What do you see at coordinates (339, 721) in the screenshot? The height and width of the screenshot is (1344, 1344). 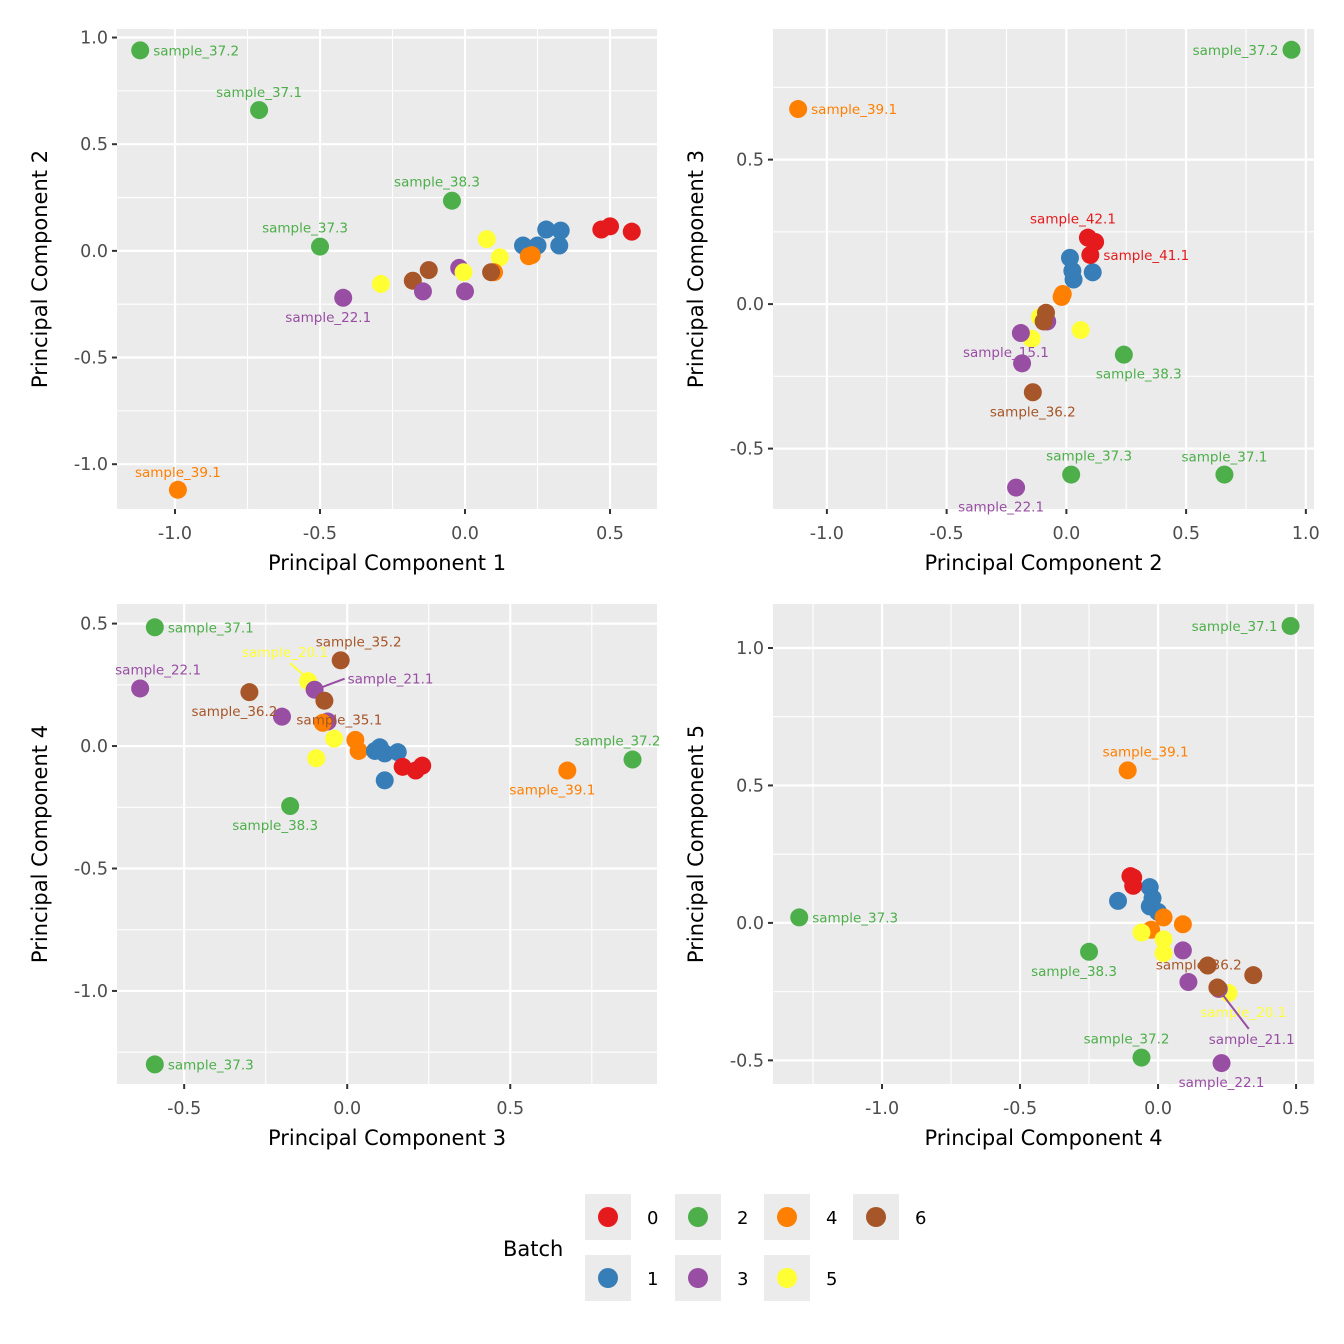 I see `point-label: sample_35.1` at bounding box center [339, 721].